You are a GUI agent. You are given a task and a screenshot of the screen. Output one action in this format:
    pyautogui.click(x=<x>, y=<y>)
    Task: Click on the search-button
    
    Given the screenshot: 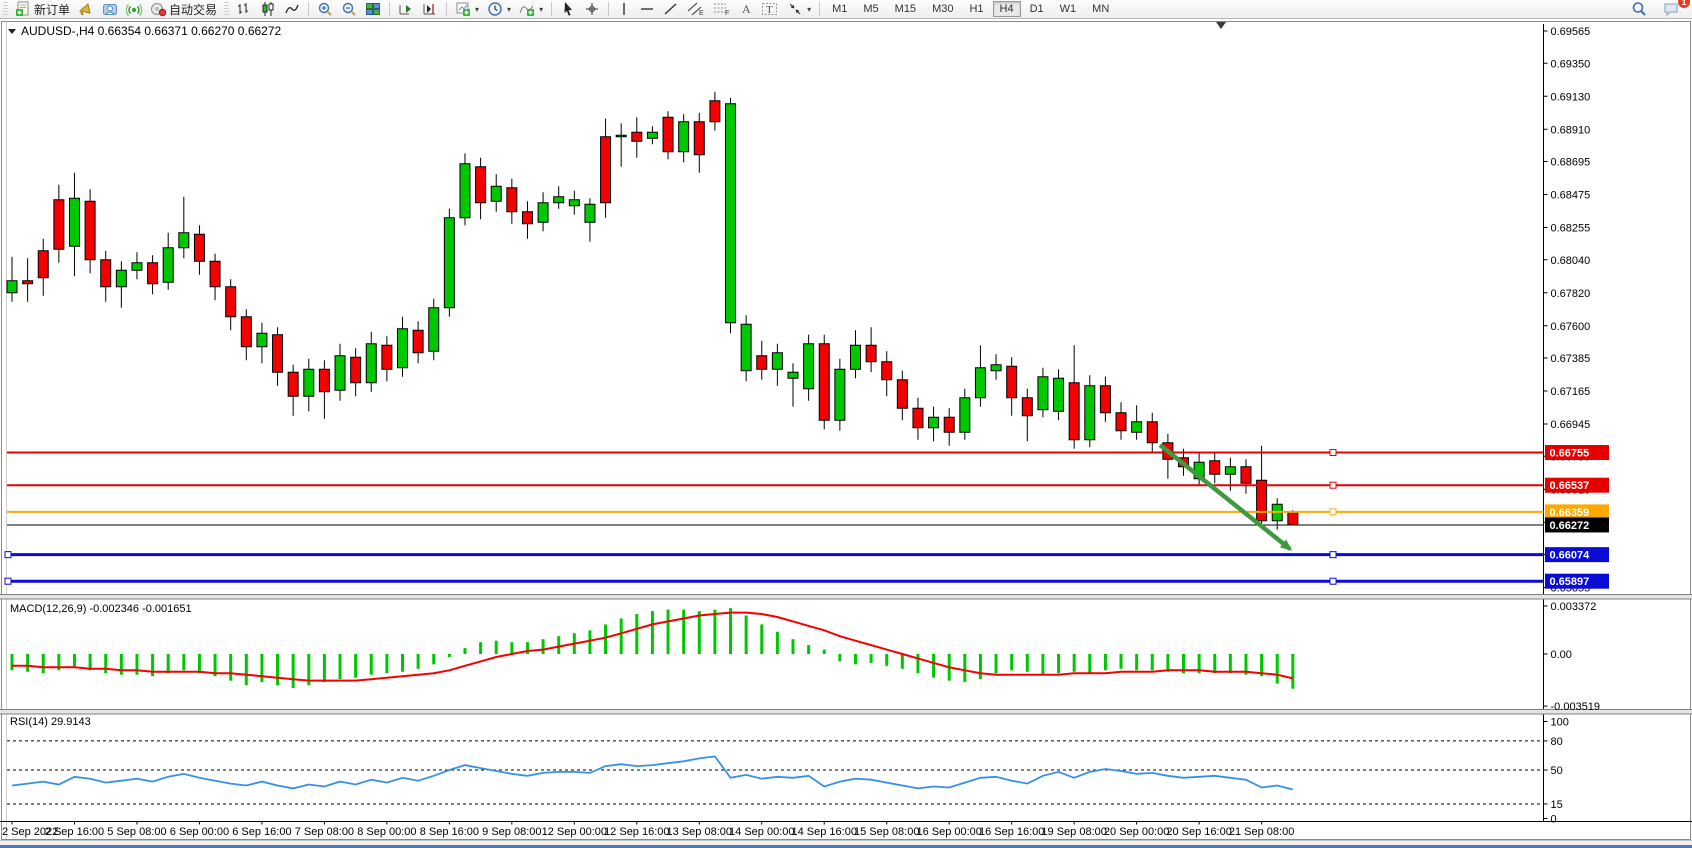 What is the action you would take?
    pyautogui.click(x=1639, y=9)
    